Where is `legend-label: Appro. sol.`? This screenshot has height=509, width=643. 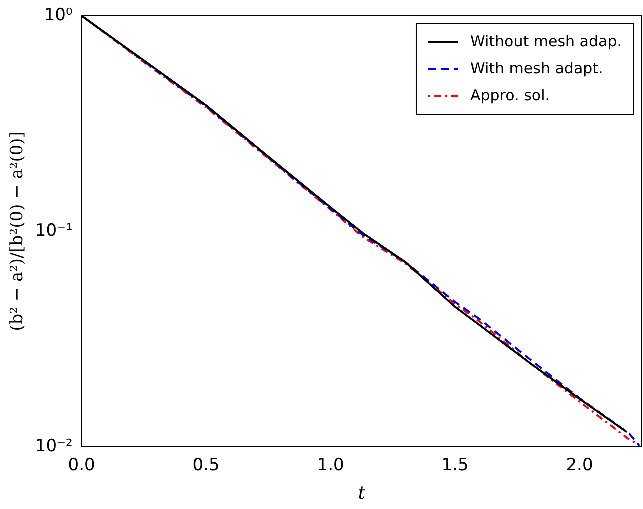 legend-label: Appro. sol. is located at coordinates (510, 95).